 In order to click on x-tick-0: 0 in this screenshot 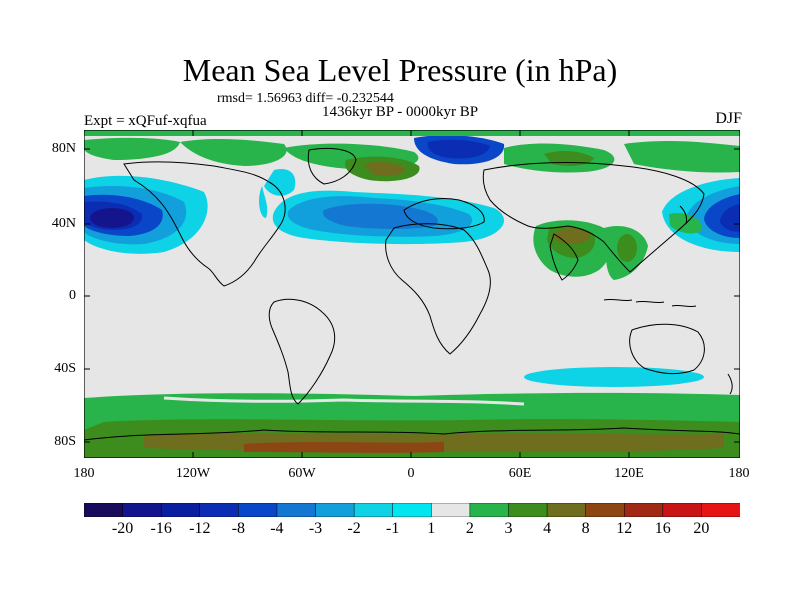, I will do `click(411, 473)`.